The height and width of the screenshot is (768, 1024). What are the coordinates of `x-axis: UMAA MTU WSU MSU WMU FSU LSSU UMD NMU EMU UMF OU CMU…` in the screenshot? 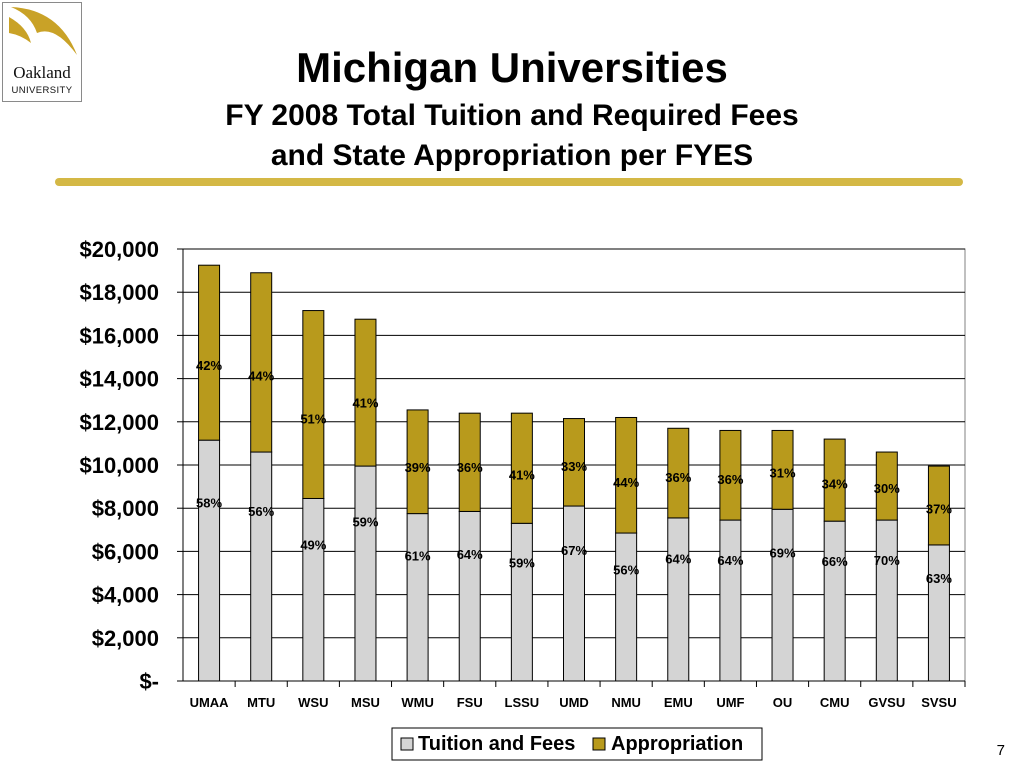 It's located at (574, 695).